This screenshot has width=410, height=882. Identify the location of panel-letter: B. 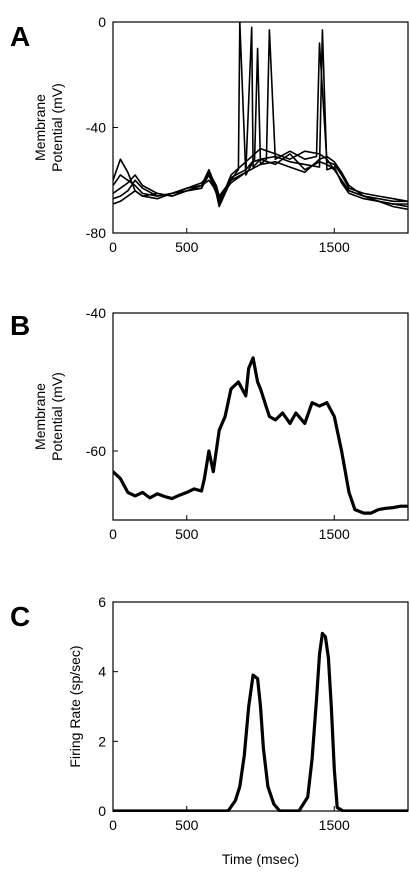
(20, 325).